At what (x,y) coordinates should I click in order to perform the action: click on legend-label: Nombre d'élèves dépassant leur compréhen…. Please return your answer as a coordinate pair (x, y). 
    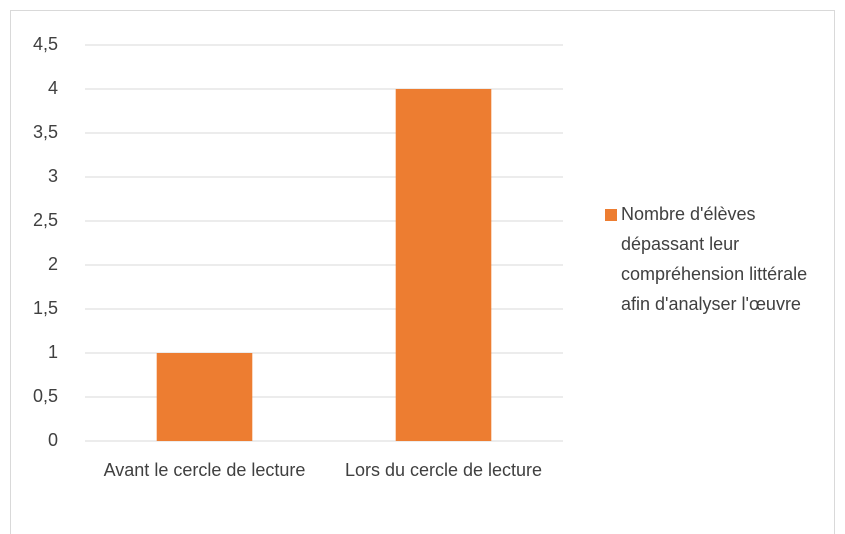
    Looking at the image, I should click on (714, 259).